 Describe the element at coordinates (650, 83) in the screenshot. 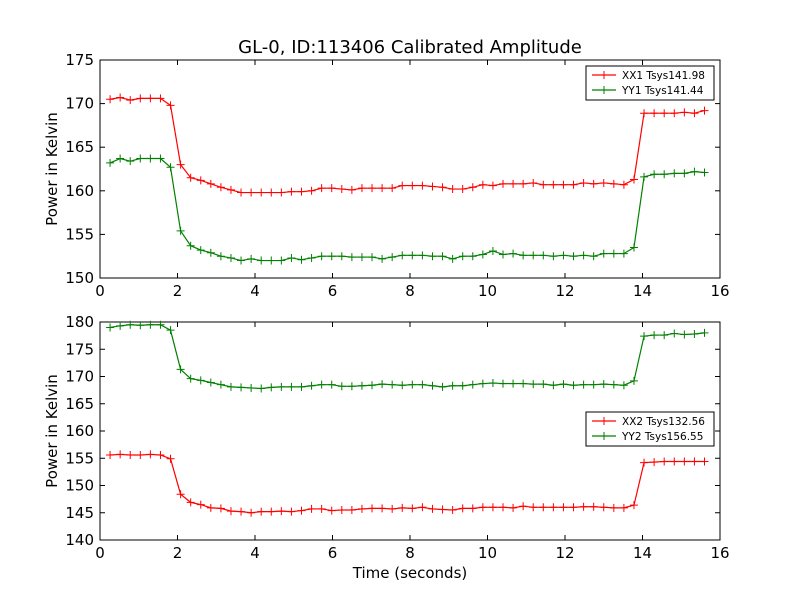

I see `legend-box` at that location.